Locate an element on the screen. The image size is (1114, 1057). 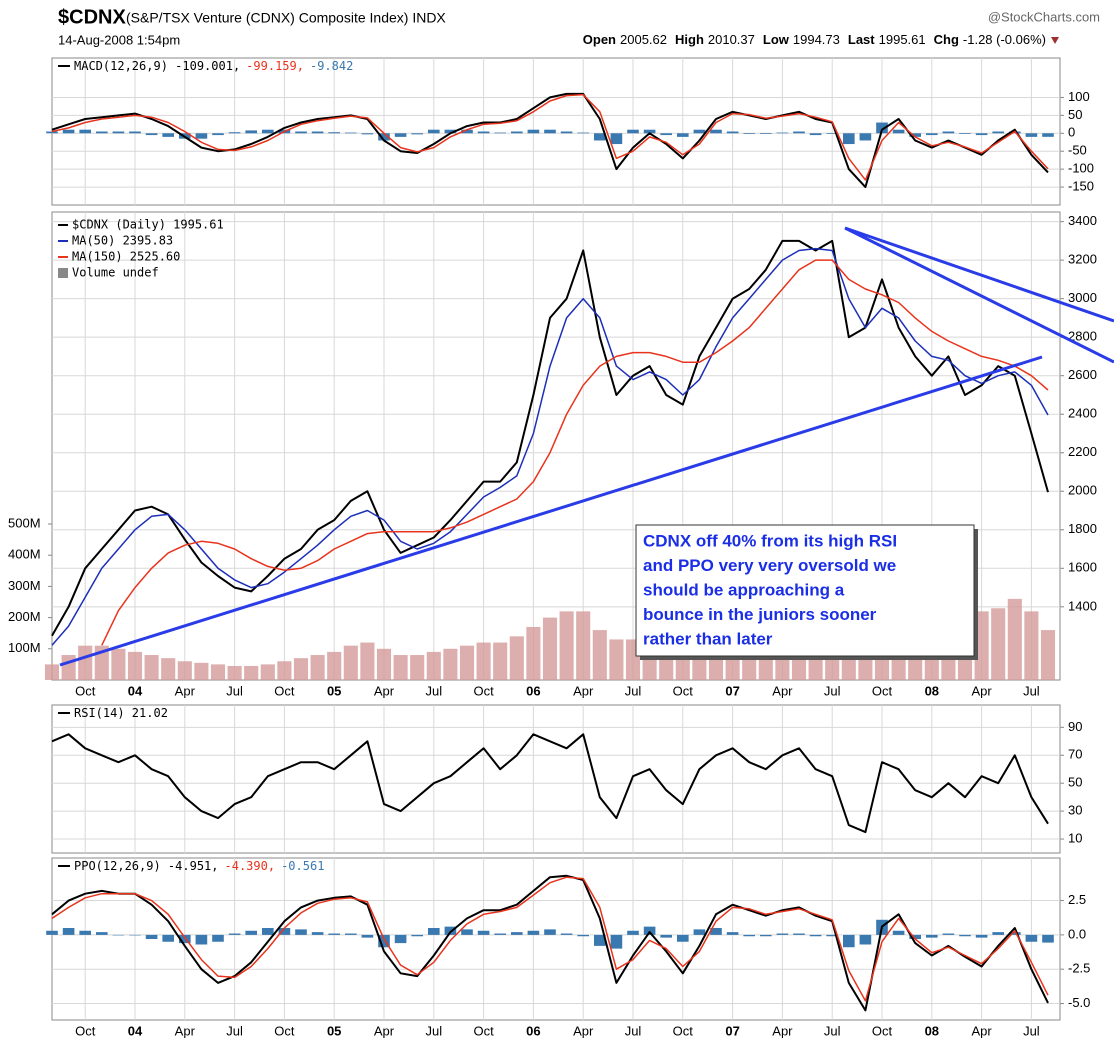
legend-entry: MA(50) 2395.83 is located at coordinates (122, 241).